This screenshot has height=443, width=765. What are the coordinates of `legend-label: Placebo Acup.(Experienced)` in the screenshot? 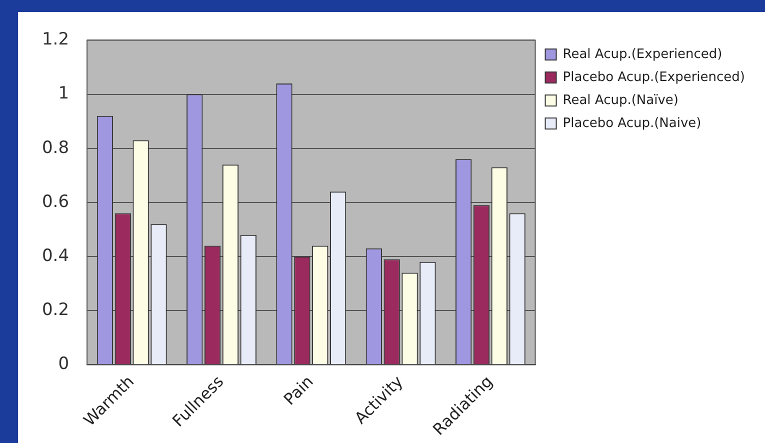 It's located at (654, 77).